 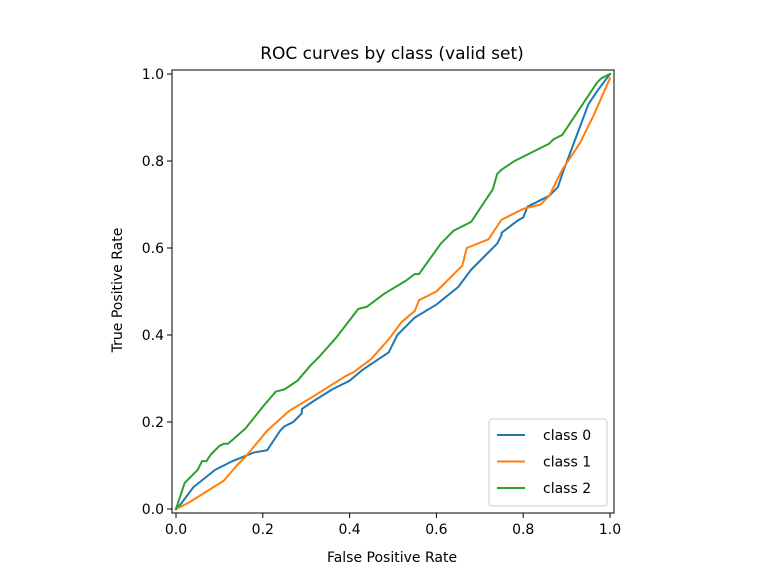 I want to click on y-tick-label: 0.6, so click(x=153, y=249).